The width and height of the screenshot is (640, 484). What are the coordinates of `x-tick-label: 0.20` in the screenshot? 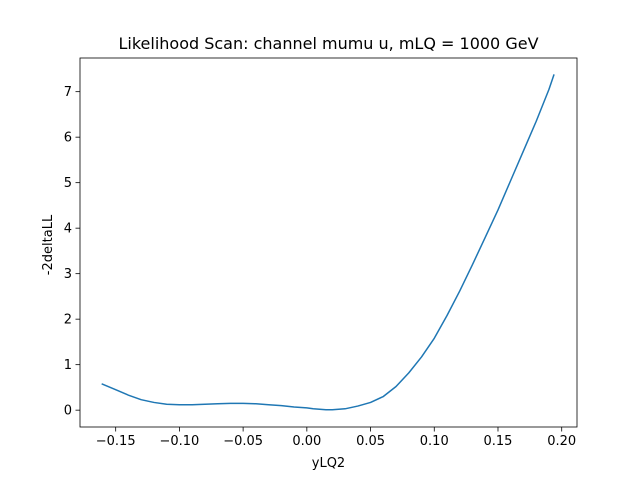 It's located at (561, 441).